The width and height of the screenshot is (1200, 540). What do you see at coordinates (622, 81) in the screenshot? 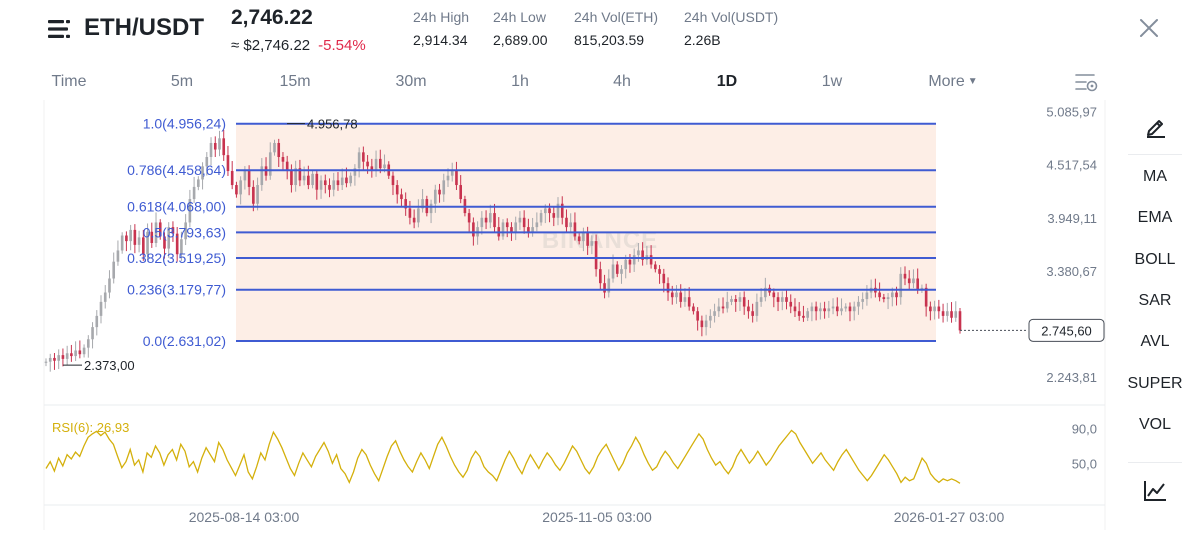
I see `tab-4h: 4h` at bounding box center [622, 81].